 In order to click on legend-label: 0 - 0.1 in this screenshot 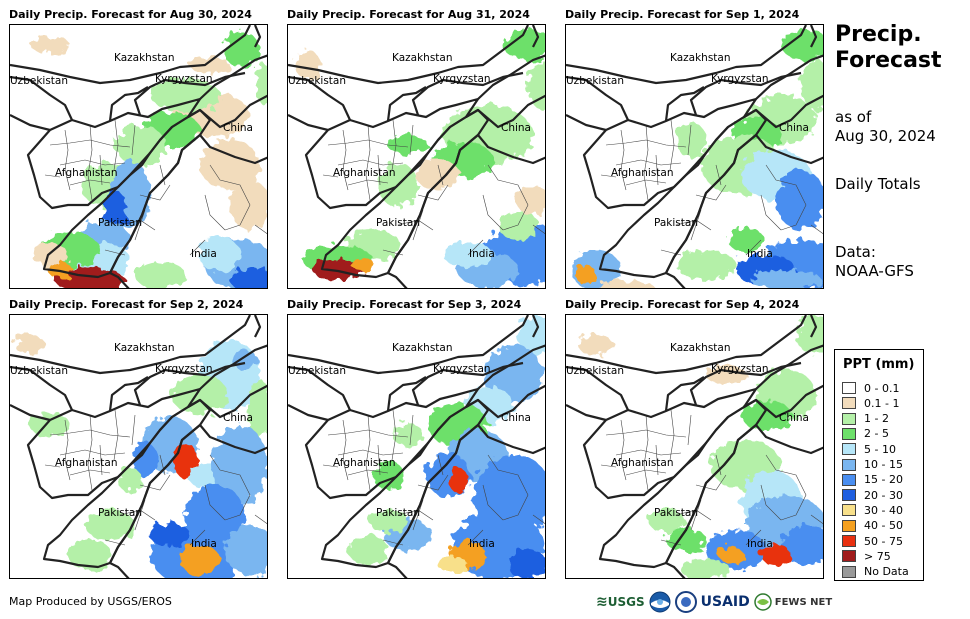, I will do `click(882, 388)`.